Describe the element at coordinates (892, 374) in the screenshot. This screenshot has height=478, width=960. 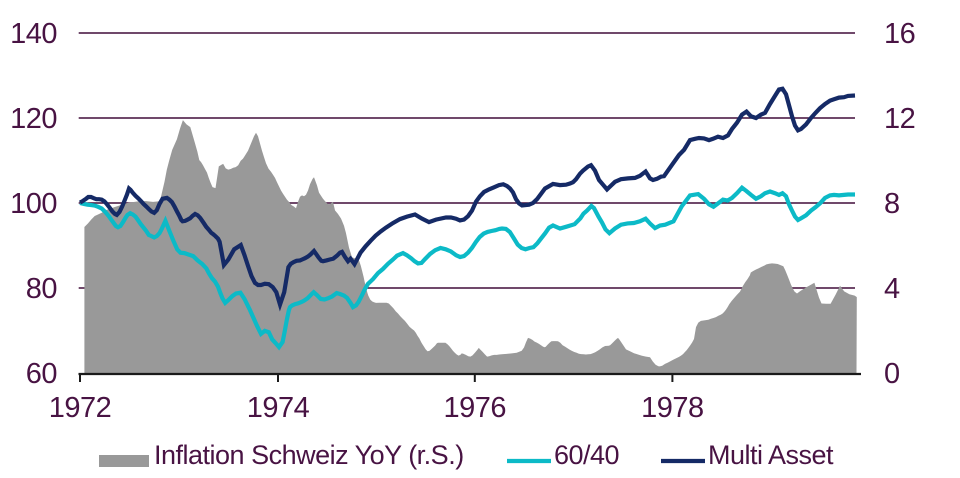
I see `svg-text: 0` at that location.